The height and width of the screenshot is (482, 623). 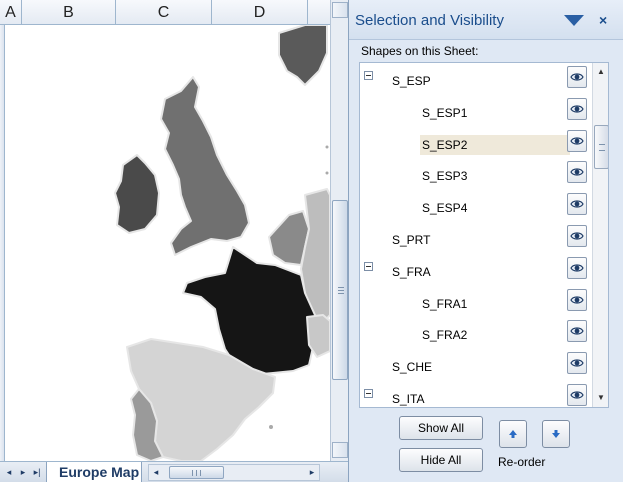 What do you see at coordinates (23, 472) in the screenshot?
I see `tab-next-icon: ▸` at bounding box center [23, 472].